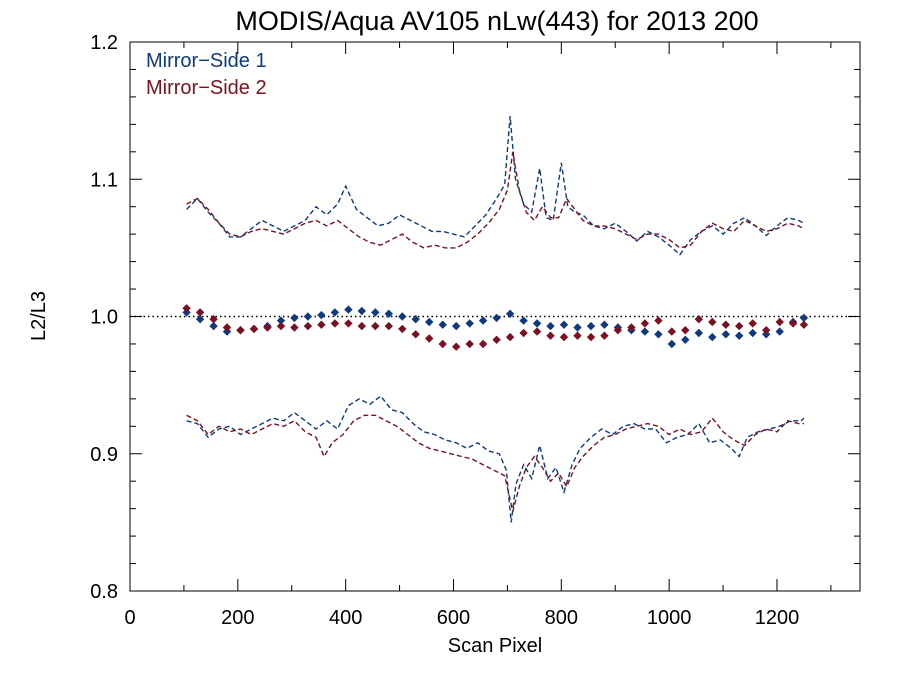 The height and width of the screenshot is (675, 900). Describe the element at coordinates (206, 88) in the screenshot. I see `legend-entry-mirror-side-2: Mirror−Side 2` at that location.